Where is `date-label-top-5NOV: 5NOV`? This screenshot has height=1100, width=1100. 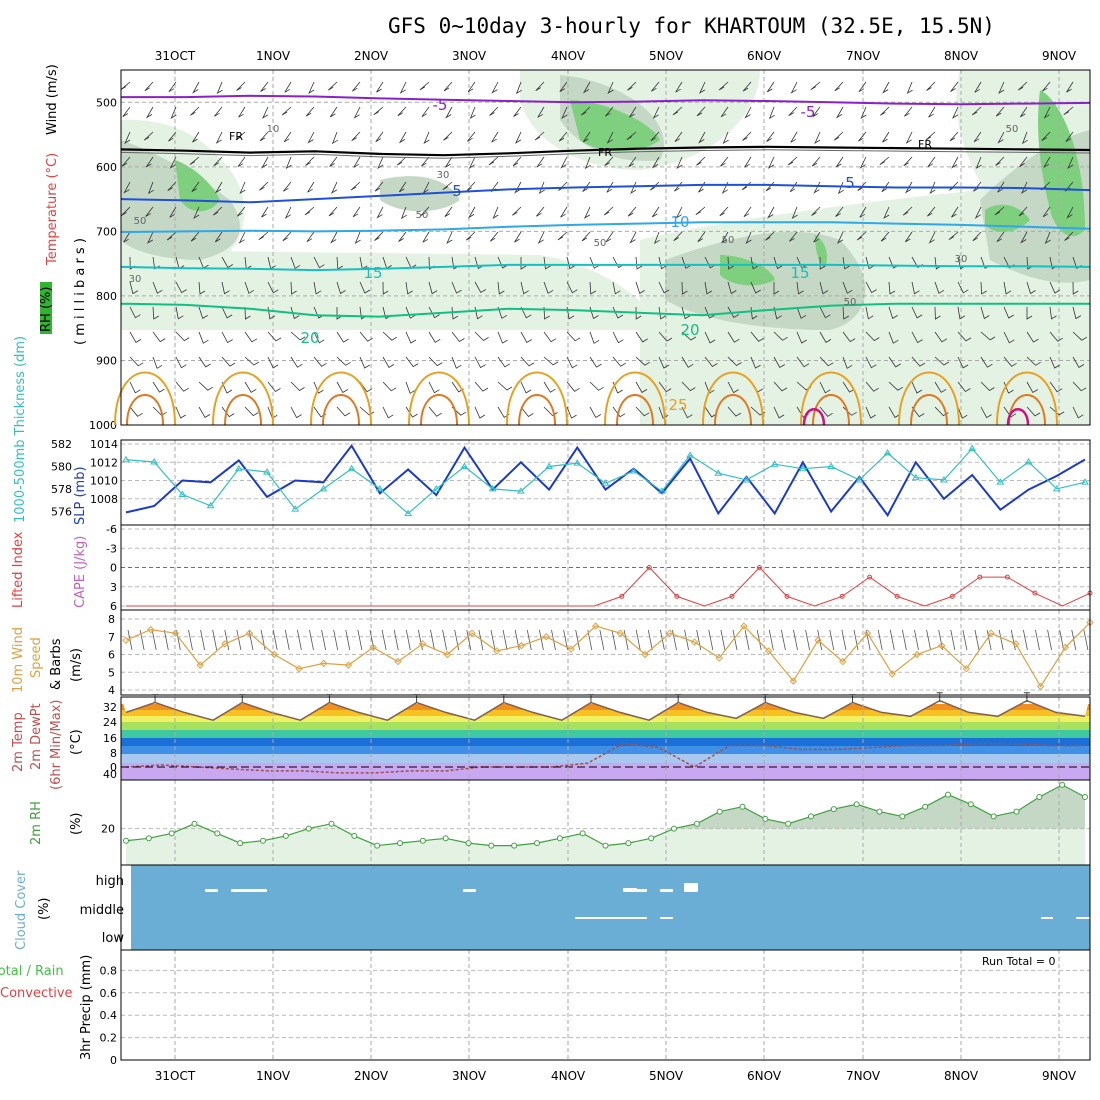 date-label-top-5NOV: 5NOV is located at coordinates (666, 56).